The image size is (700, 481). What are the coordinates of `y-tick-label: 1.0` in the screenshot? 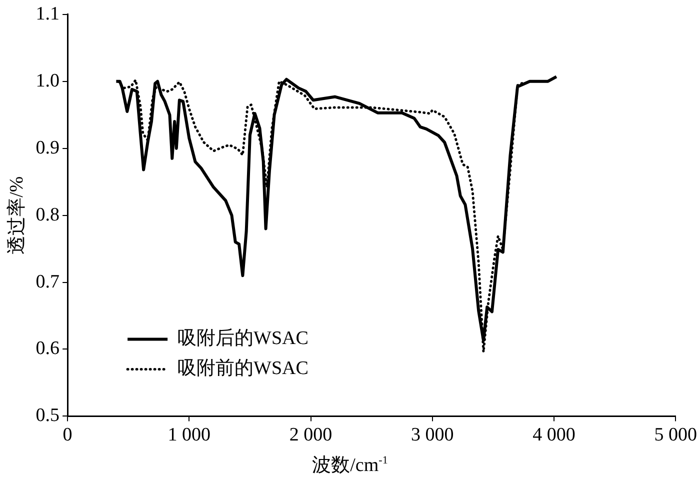 It's located at (48, 81).